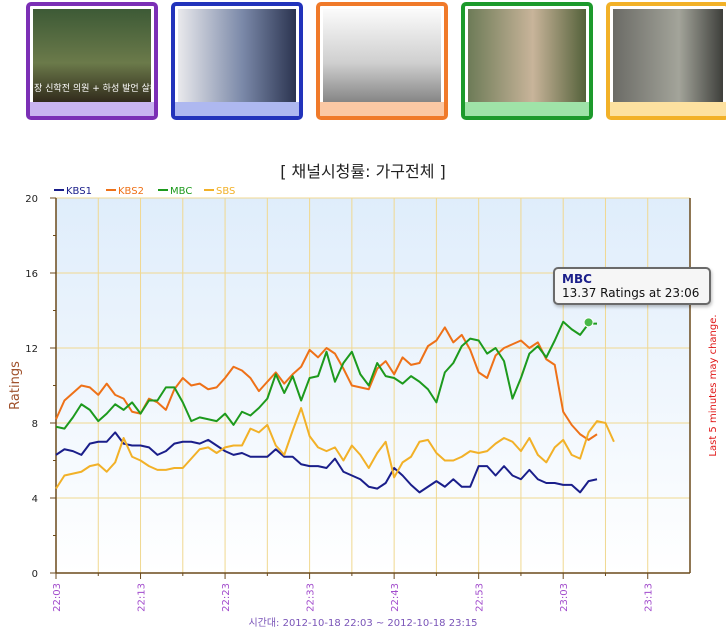 This screenshot has width=726, height=639. Describe the element at coordinates (363, 623) in the screenshot. I see `time-range-footer: 시간대: 2012-10-18 22:03 ~ 2012-10-18 23:15` at that location.